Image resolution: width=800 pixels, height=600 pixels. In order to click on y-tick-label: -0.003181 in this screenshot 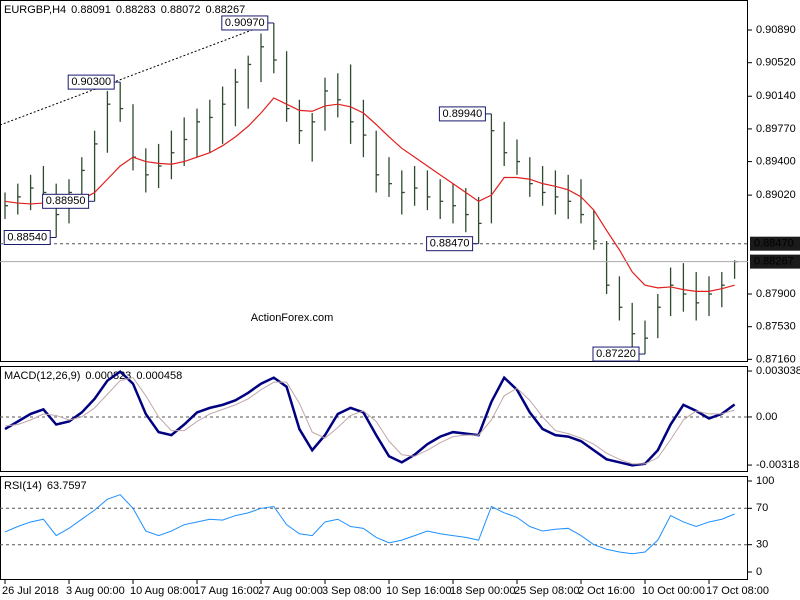, I will do `click(778, 465)`.